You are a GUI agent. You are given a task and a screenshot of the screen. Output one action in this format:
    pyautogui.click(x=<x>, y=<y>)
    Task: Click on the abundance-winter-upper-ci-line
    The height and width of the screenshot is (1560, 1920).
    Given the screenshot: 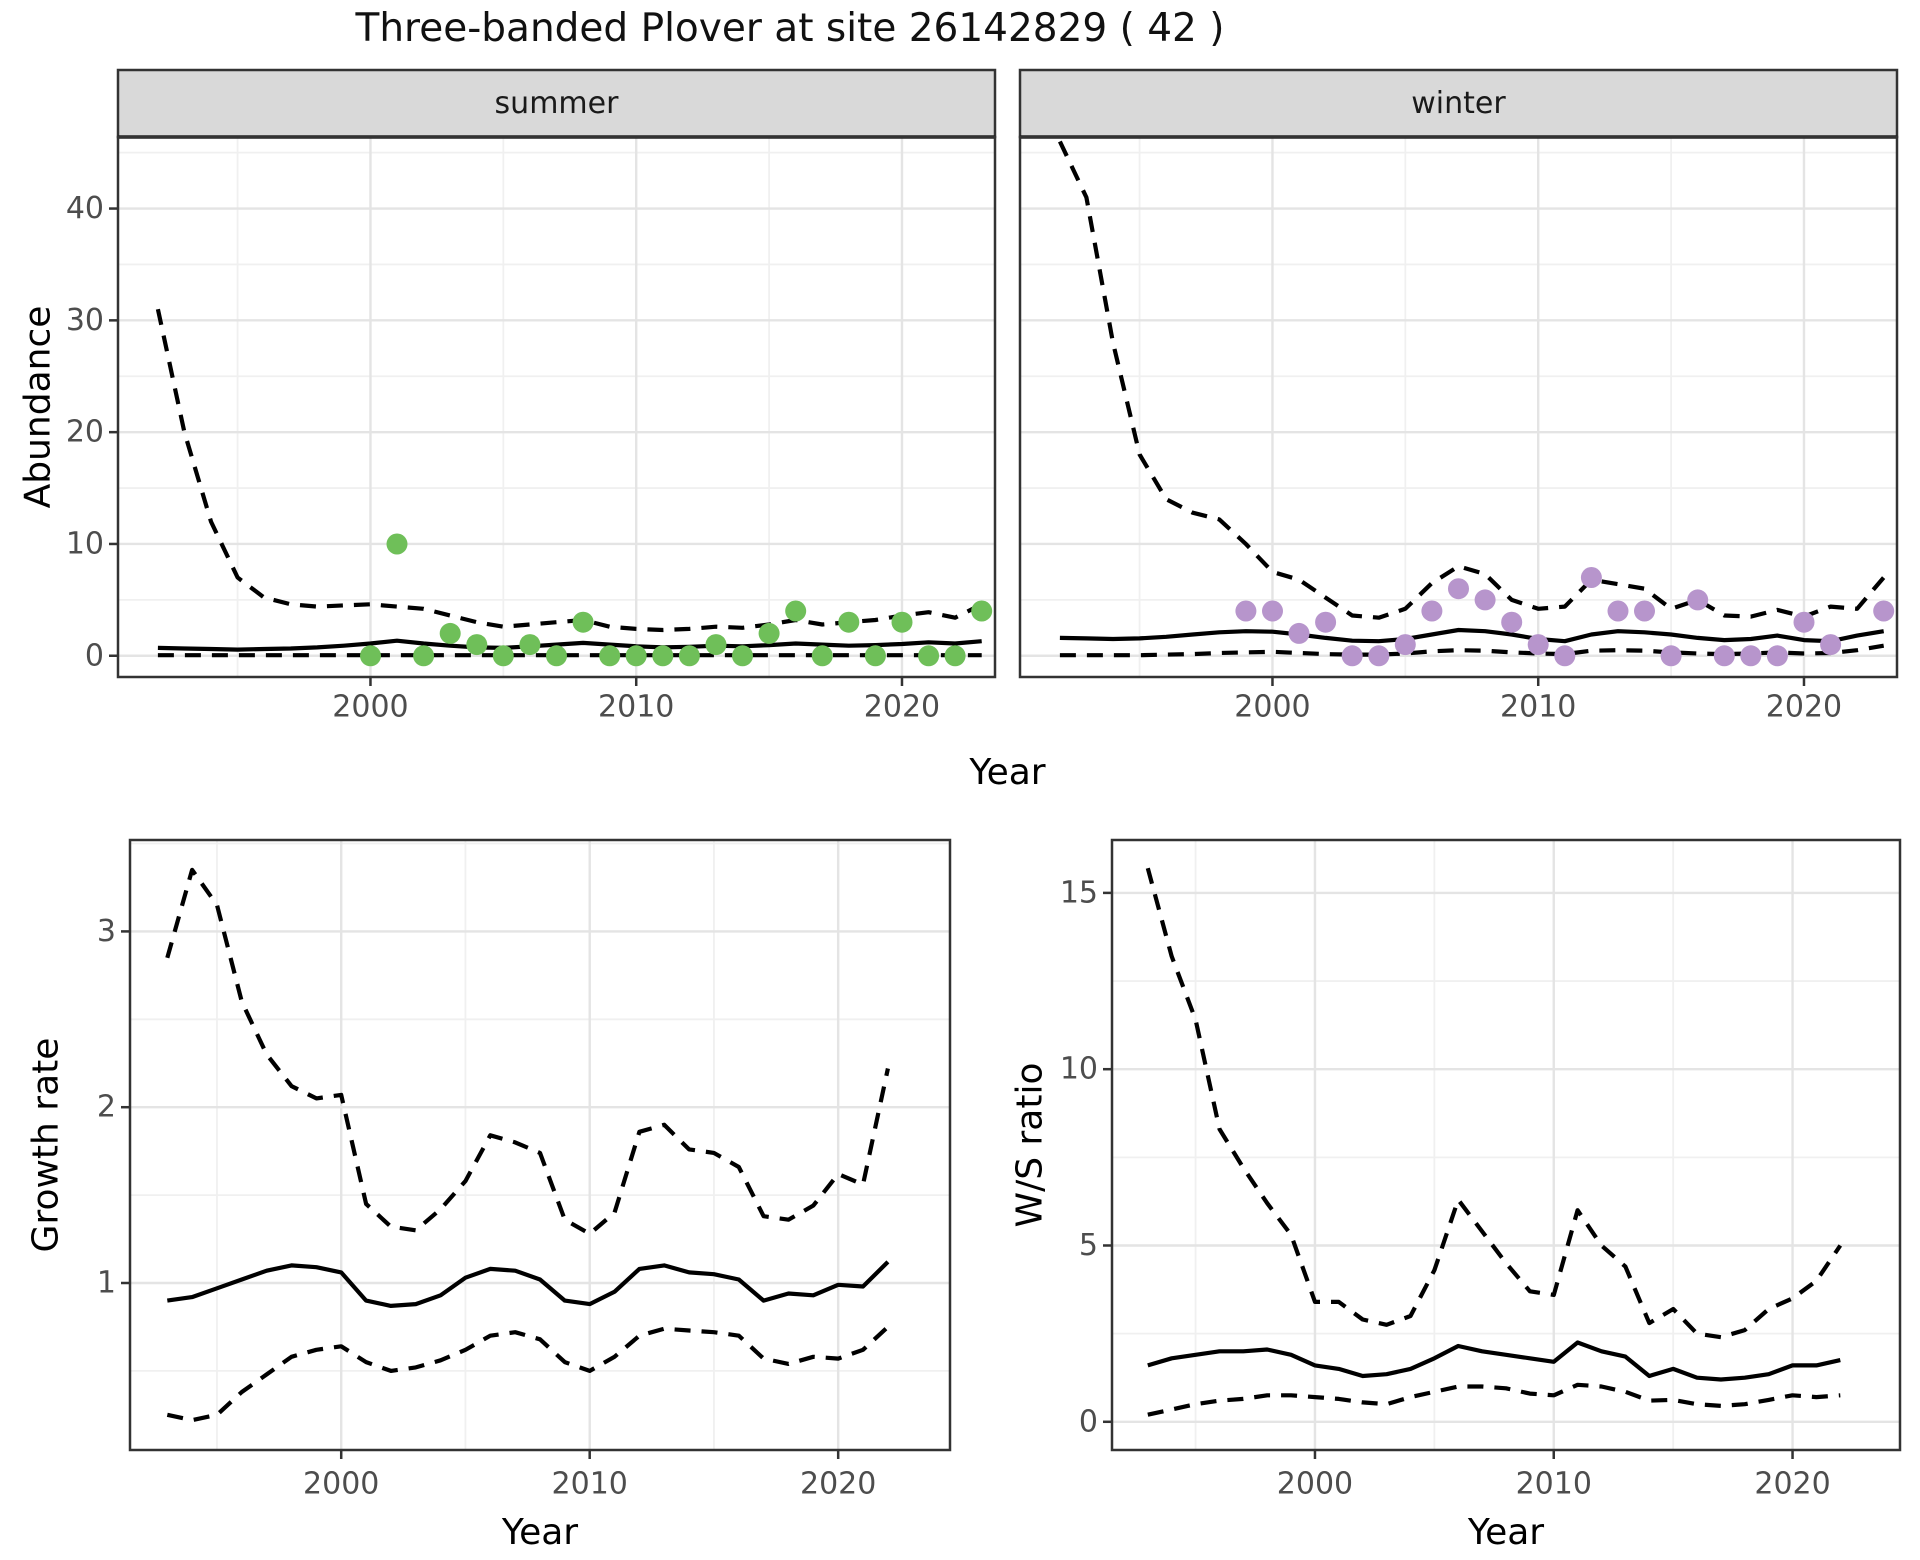 What is the action you would take?
    pyautogui.click(x=1472, y=380)
    